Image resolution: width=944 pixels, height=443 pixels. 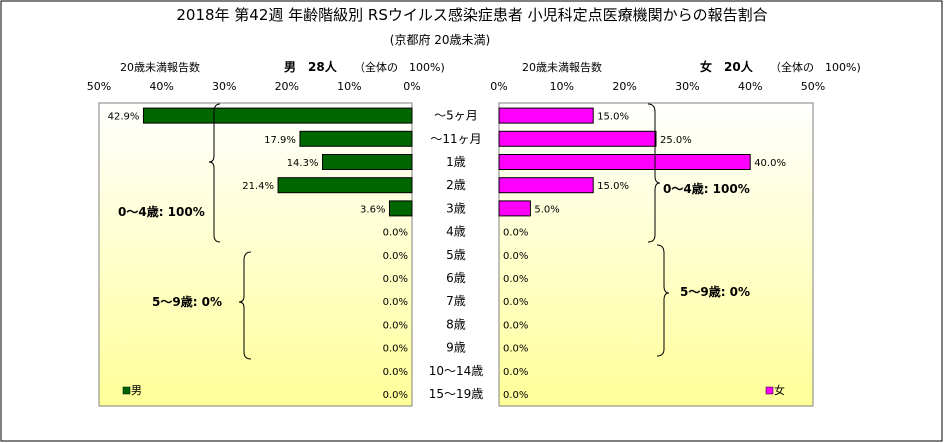 What do you see at coordinates (624, 86) in the screenshot?
I see `female-x-tick-label: 20%` at bounding box center [624, 86].